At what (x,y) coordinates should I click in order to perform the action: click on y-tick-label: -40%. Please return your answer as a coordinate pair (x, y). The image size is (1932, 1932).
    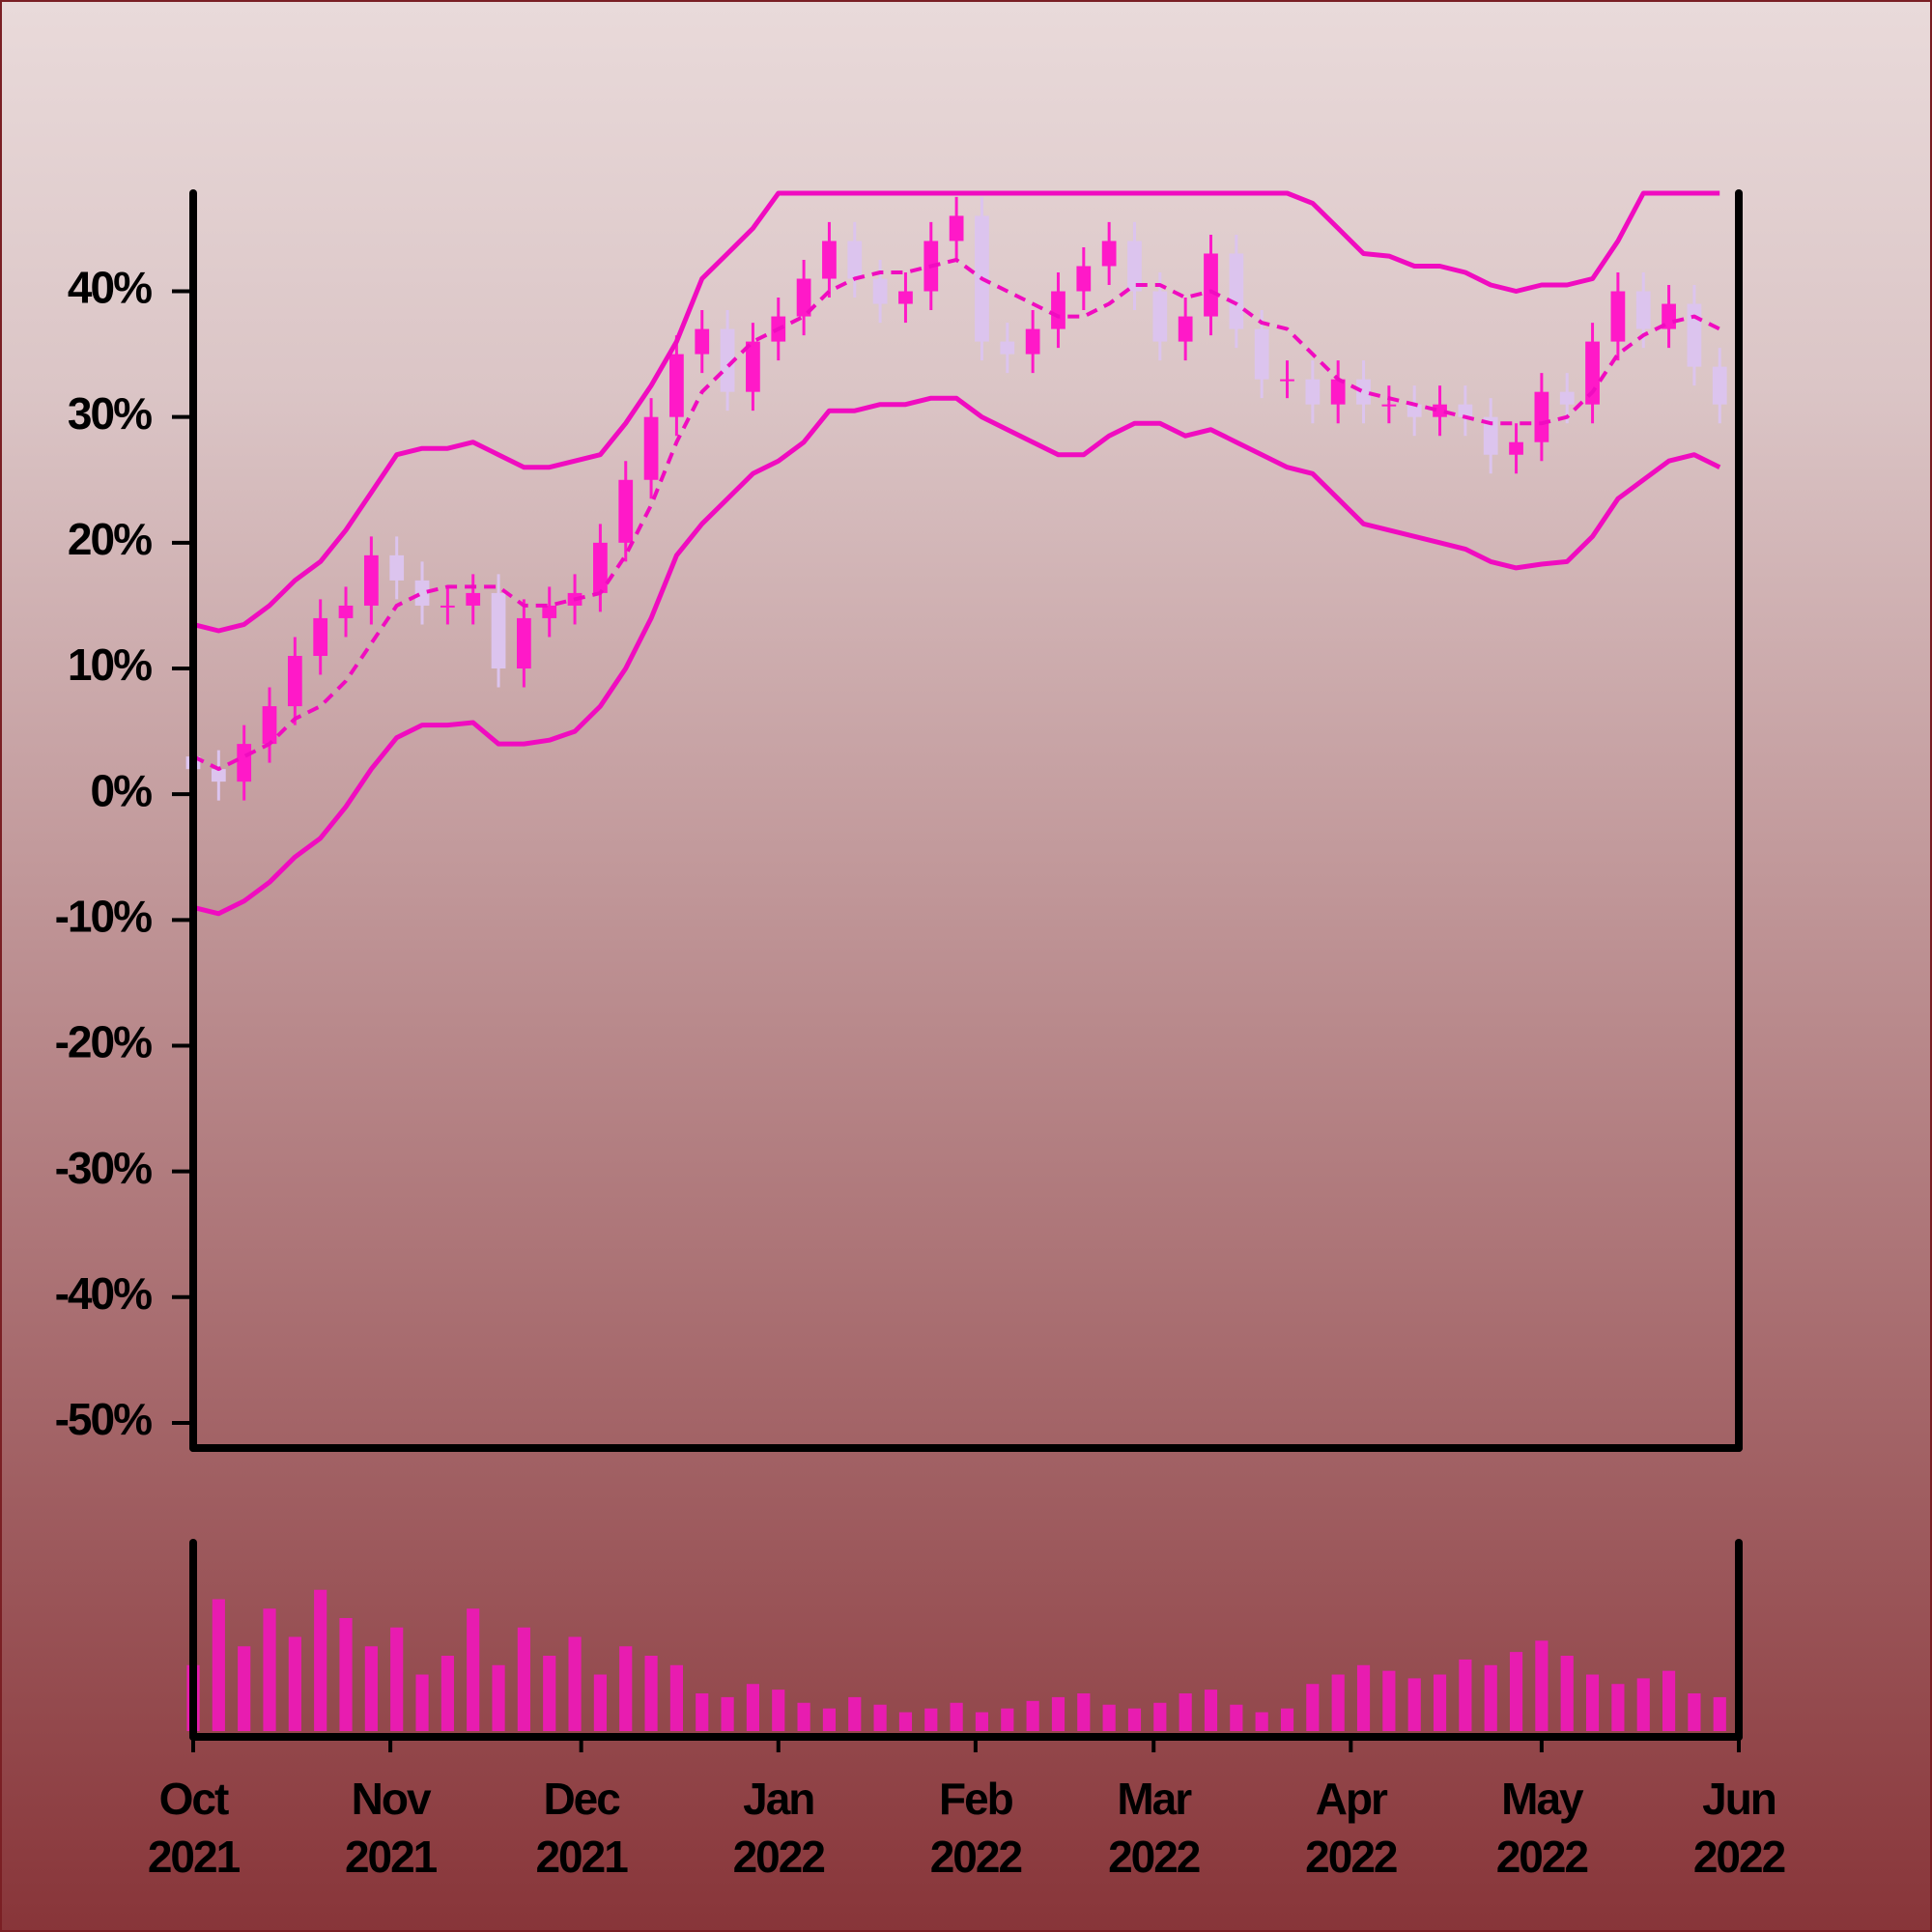
    Looking at the image, I should click on (103, 1293).